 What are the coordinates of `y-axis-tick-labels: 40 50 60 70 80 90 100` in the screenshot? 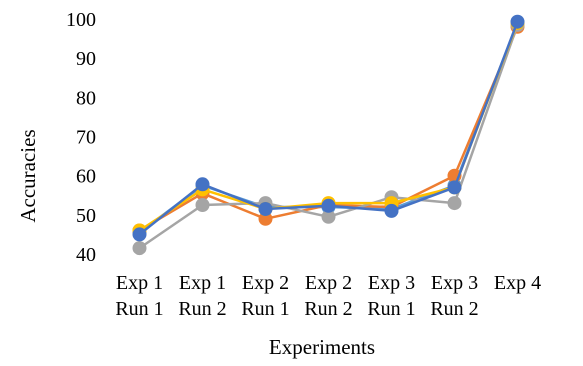 It's located at (81, 137).